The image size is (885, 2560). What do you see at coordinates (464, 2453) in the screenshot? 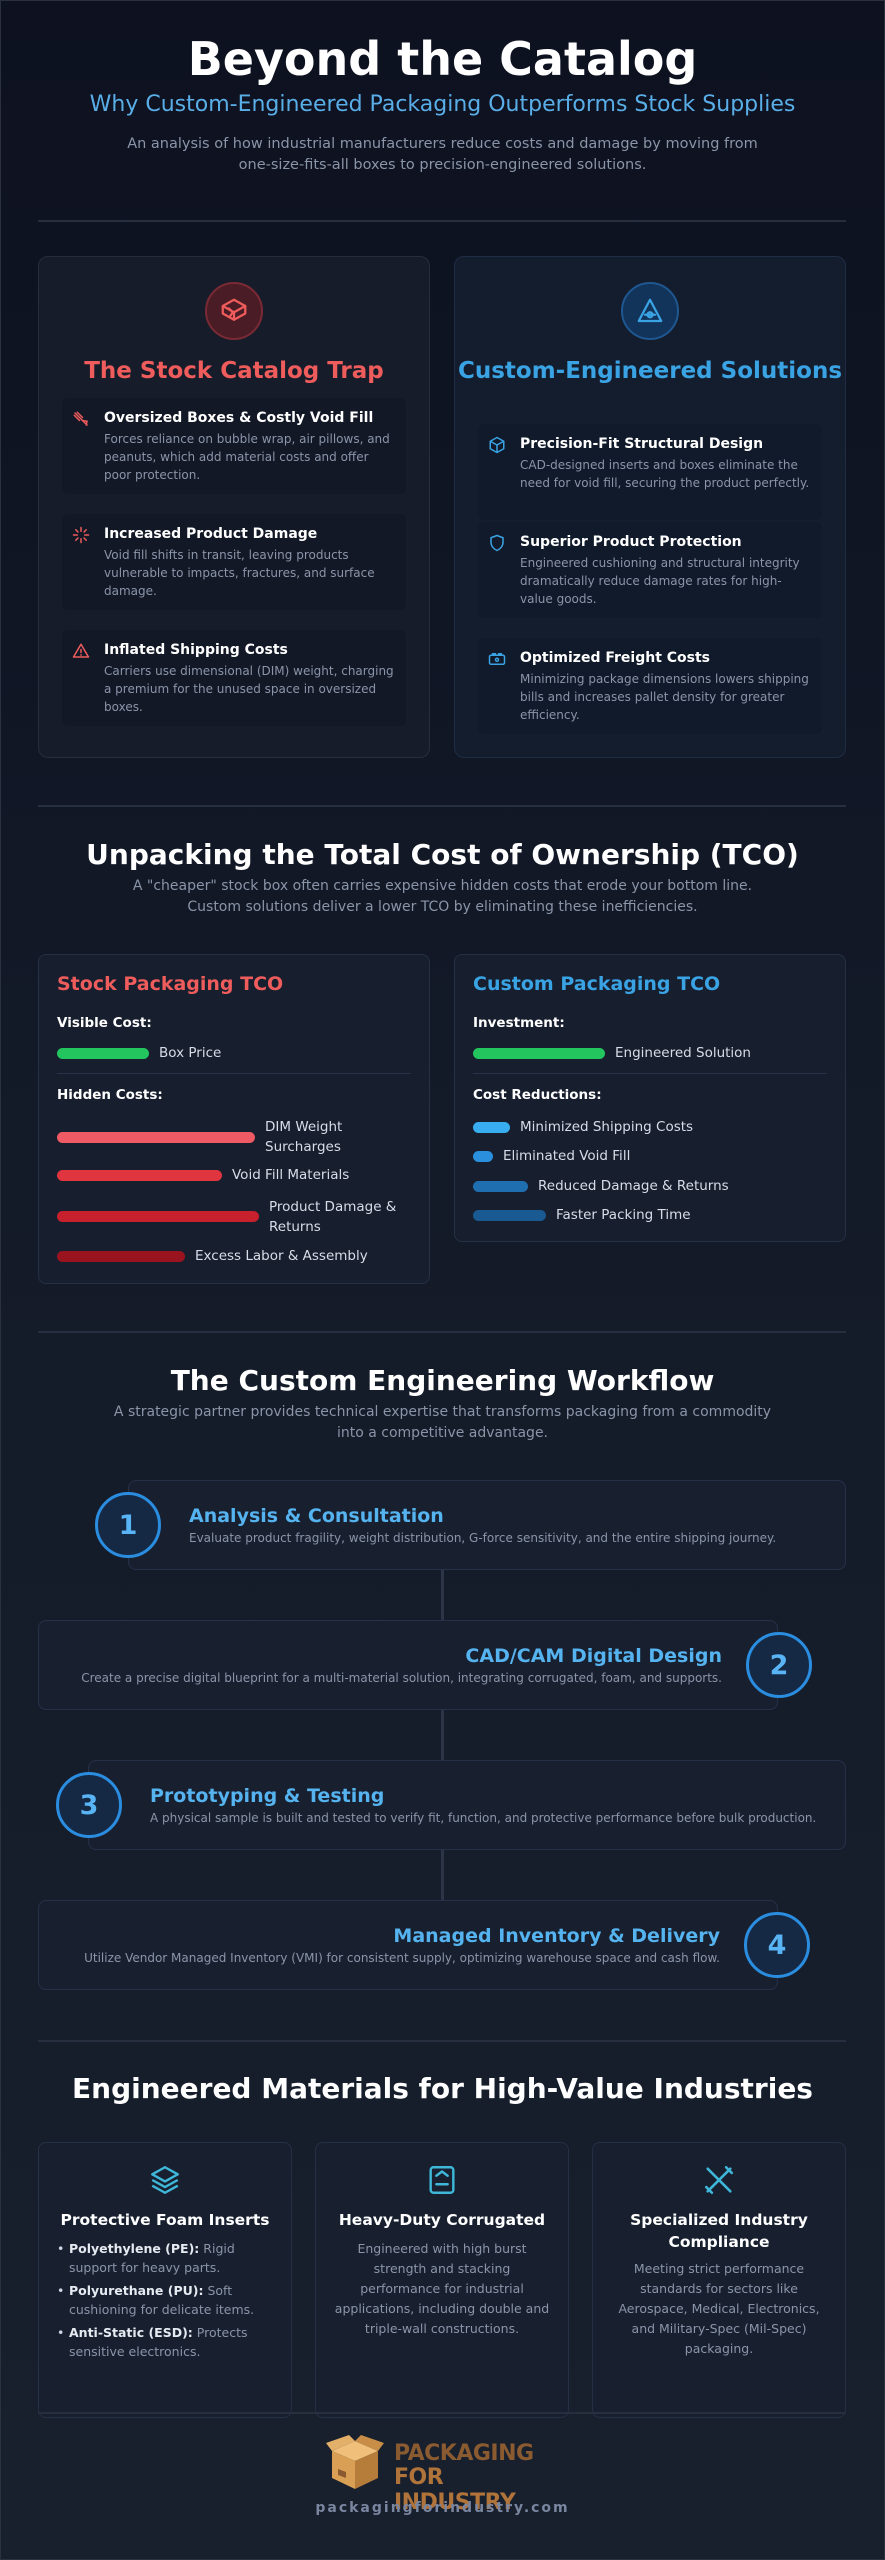
I see `logo-text: PACKAGING` at bounding box center [464, 2453].